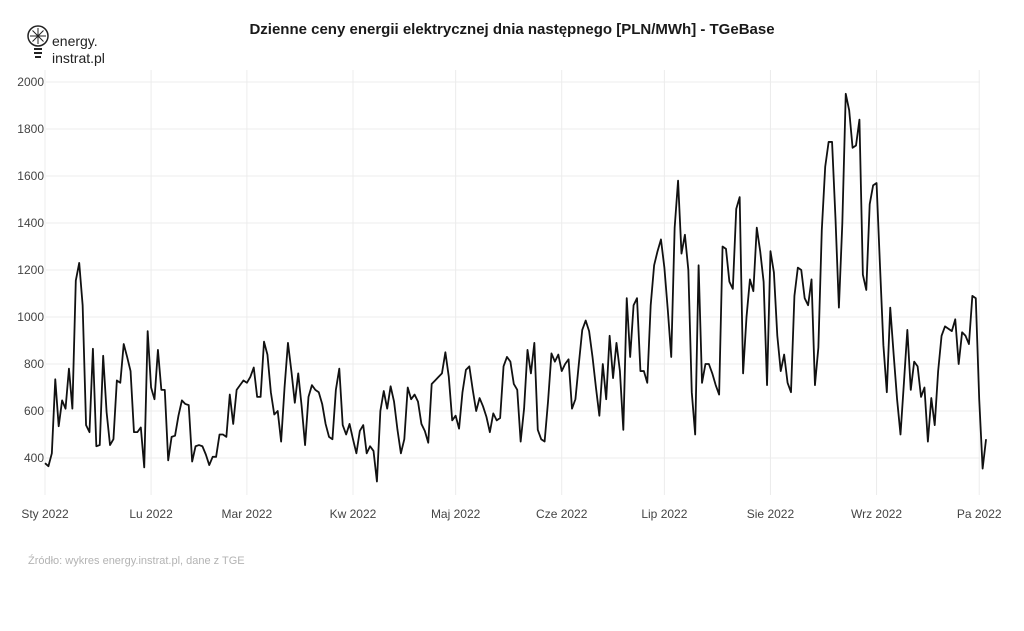 The image size is (1024, 631). What do you see at coordinates (34, 411) in the screenshot?
I see `y-tick-label: 600` at bounding box center [34, 411].